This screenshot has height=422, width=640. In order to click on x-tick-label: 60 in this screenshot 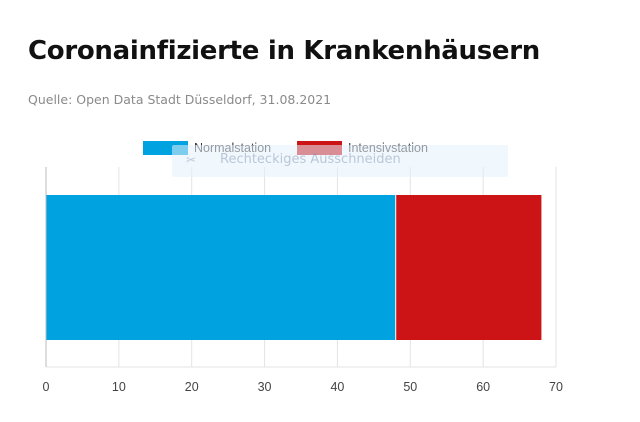, I will do `click(483, 387)`.